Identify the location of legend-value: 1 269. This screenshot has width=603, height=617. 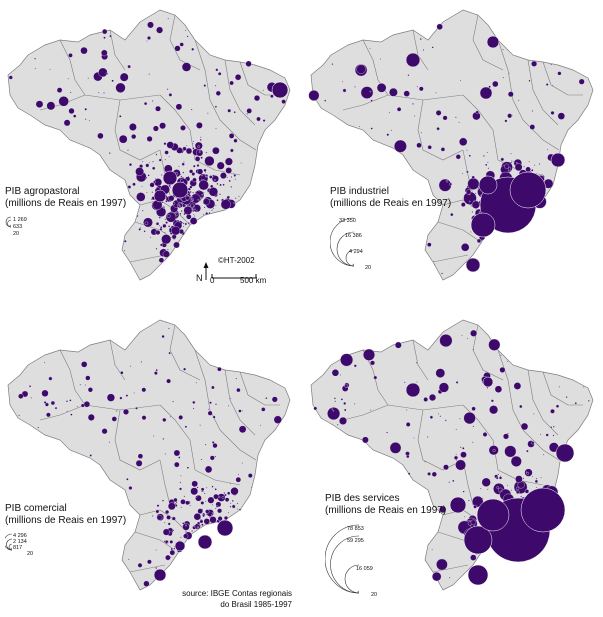
(20, 220).